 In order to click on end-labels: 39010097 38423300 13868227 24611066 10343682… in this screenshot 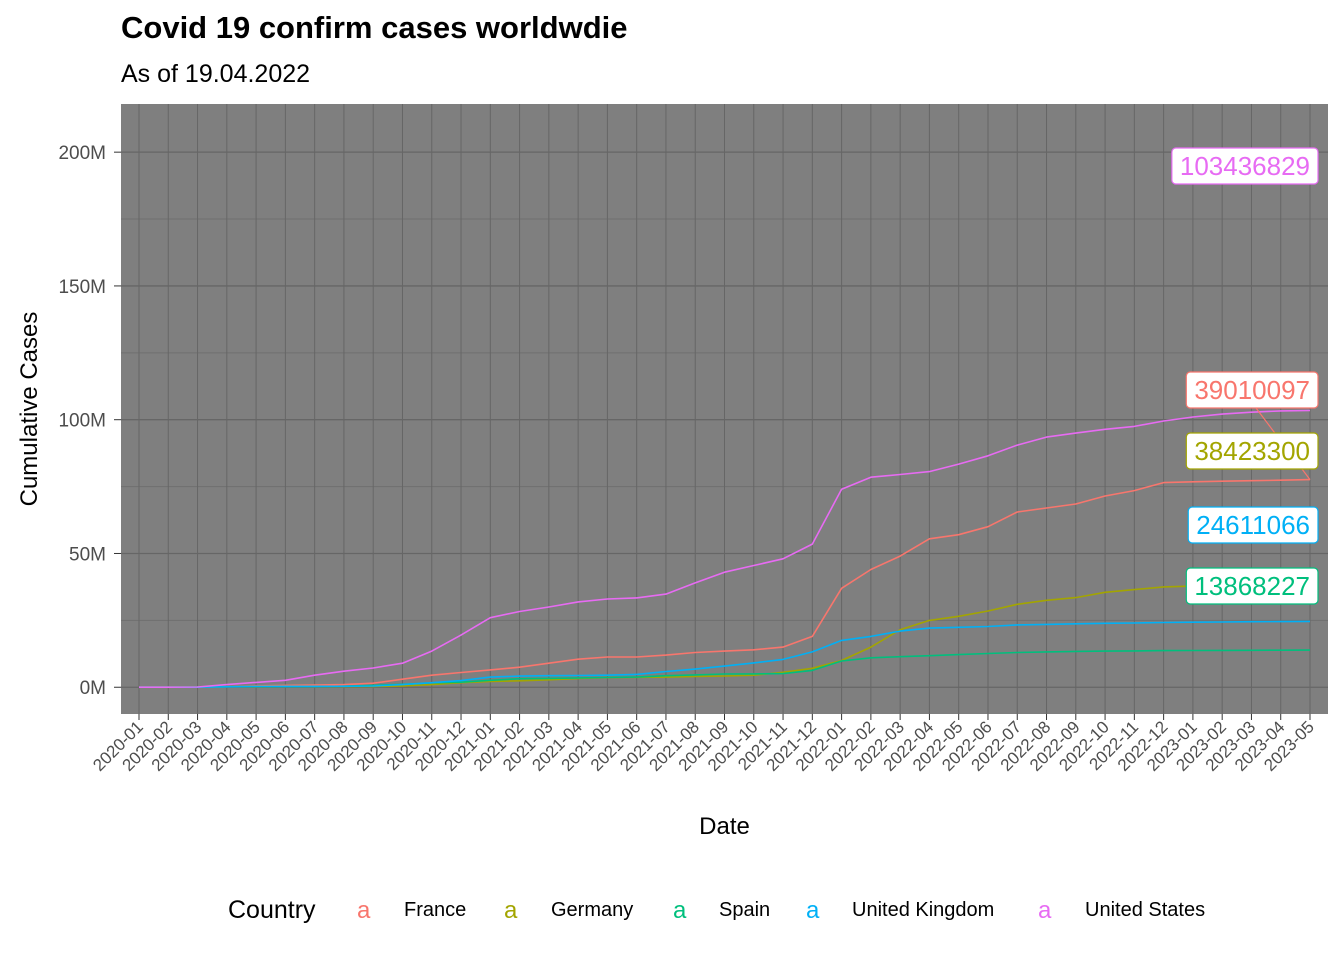, I will do `click(1245, 376)`.